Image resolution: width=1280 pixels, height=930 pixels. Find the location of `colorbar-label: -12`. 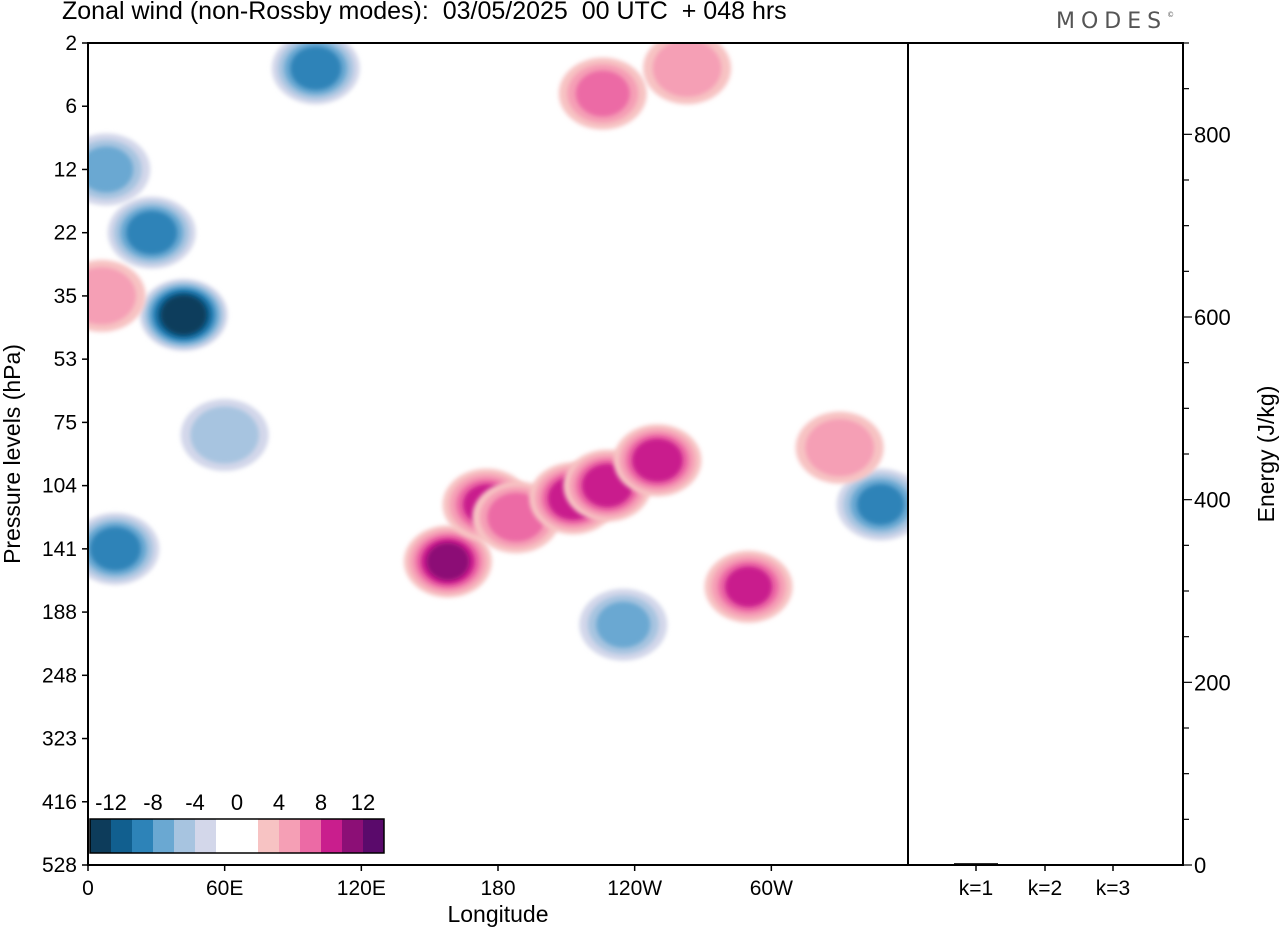

colorbar-label: -12 is located at coordinates (111, 802).